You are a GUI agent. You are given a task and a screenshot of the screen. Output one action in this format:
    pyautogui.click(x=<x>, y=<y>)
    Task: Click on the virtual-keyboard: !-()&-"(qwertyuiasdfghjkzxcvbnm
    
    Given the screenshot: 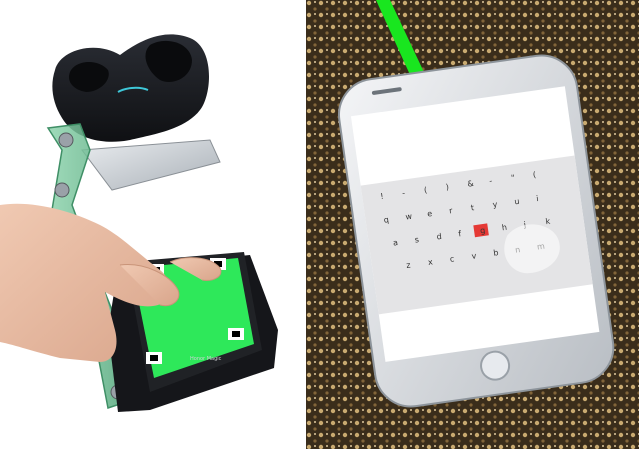 What is the action you would take?
    pyautogui.click(x=476, y=235)
    